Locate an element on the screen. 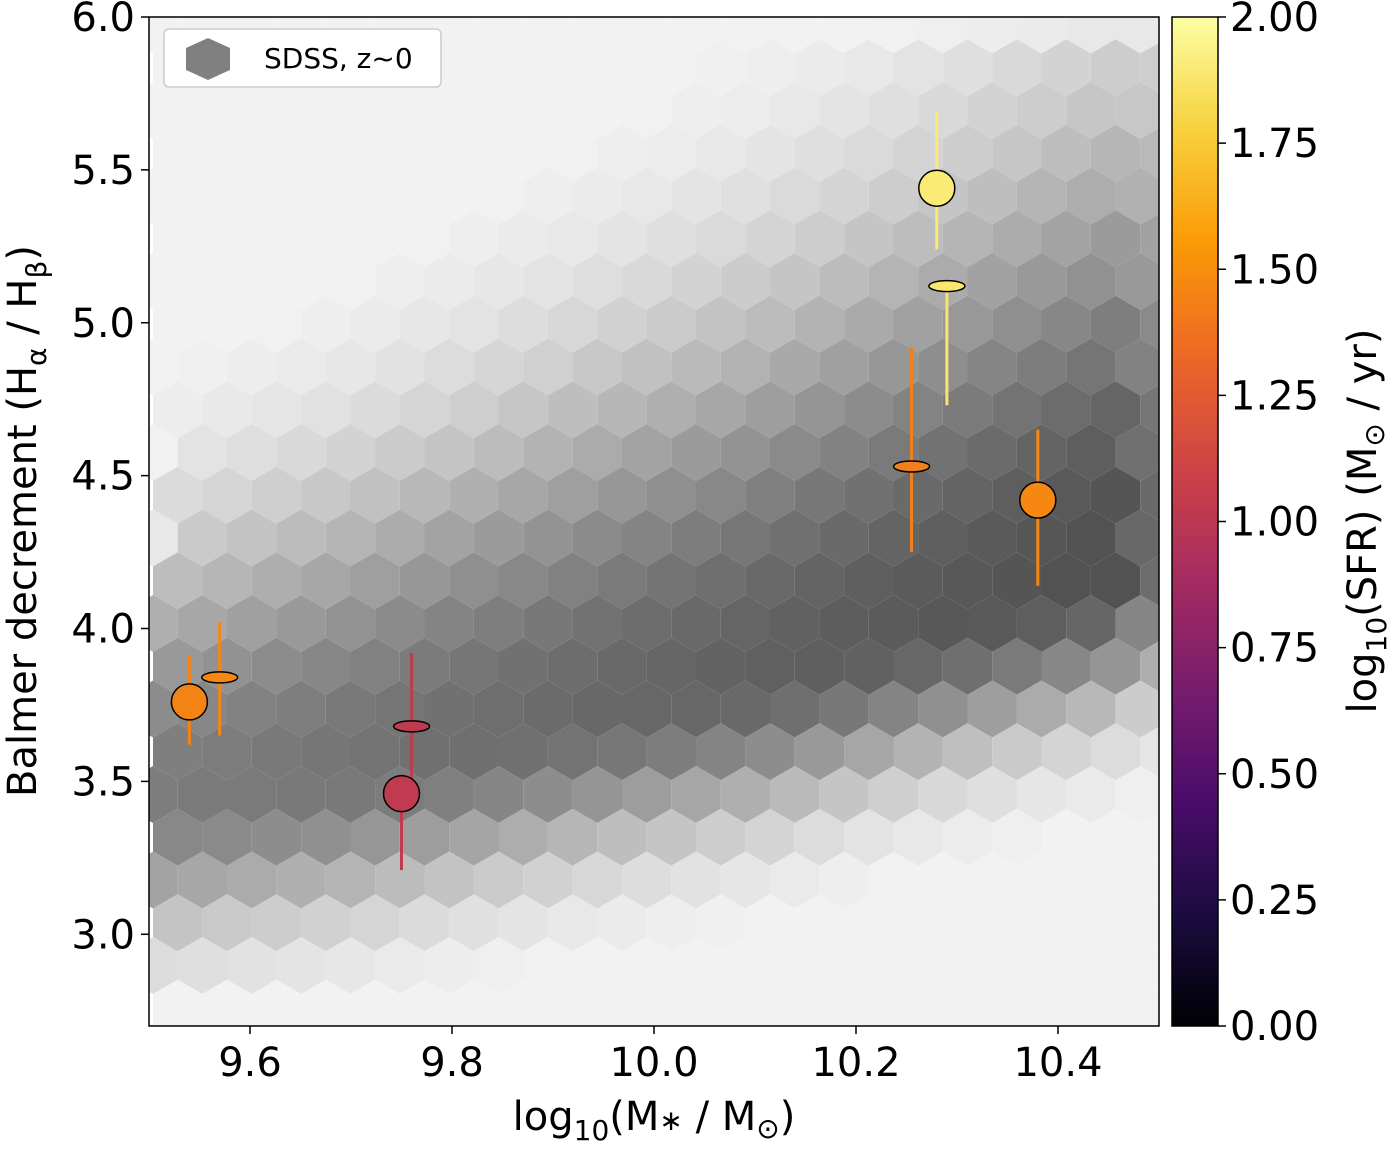 The height and width of the screenshot is (1153, 1400). colorbar-tick-label: 0.00 is located at coordinates (1274, 1027).